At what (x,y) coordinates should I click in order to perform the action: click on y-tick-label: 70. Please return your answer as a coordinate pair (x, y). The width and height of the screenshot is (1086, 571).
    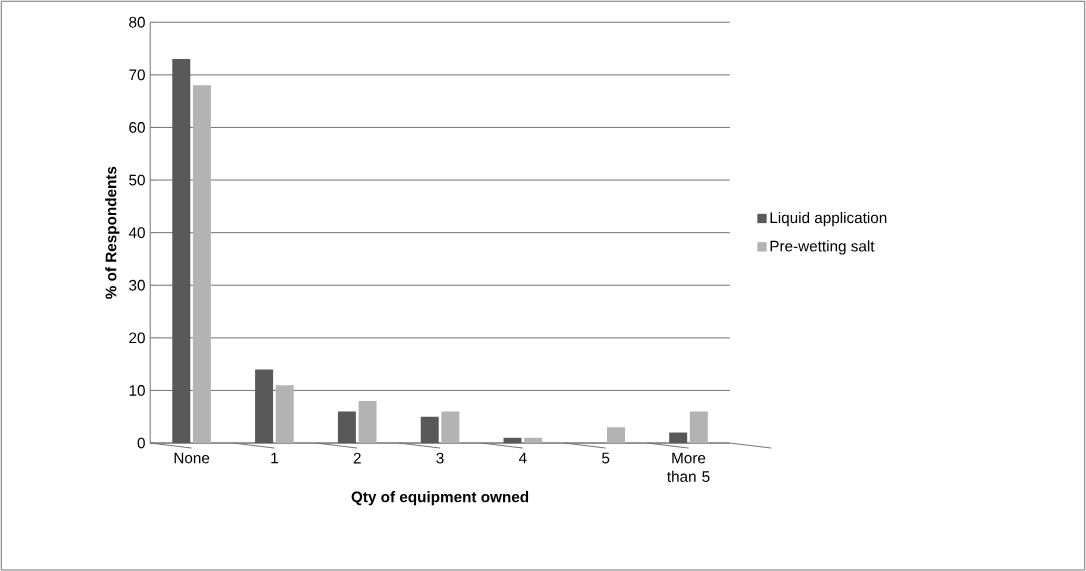
    Looking at the image, I should click on (137, 75).